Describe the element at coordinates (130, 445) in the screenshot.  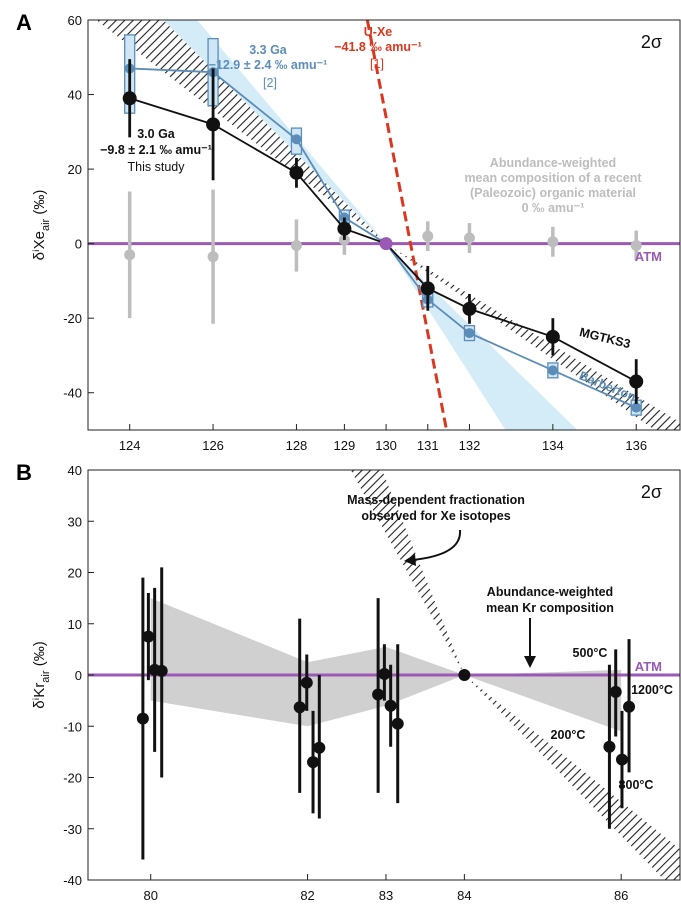
I see `x-tick-label: 124` at that location.